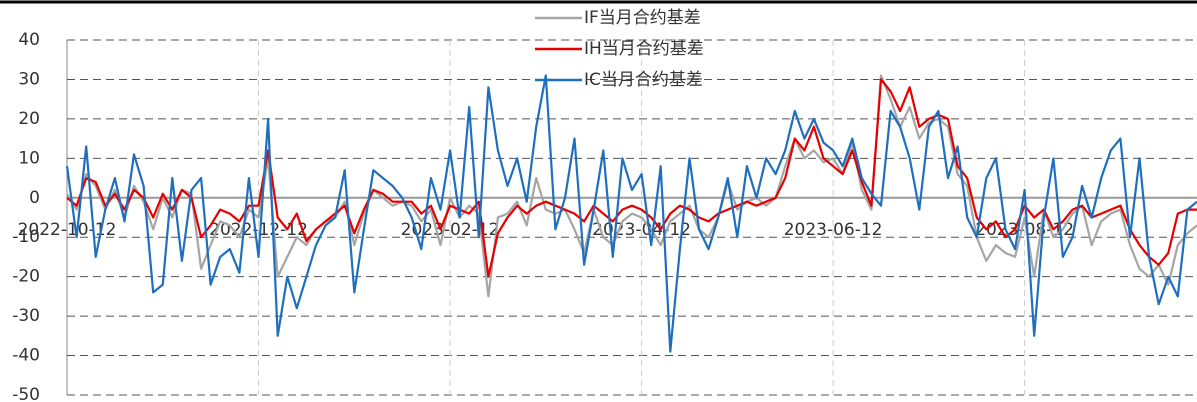 The image size is (1197, 402). I want to click on y-tick-label: 40, so click(29, 40).